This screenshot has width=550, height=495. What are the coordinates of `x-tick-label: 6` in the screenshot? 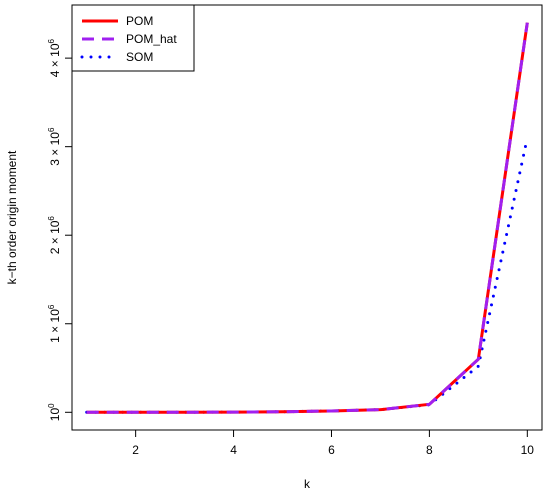 It's located at (331, 450).